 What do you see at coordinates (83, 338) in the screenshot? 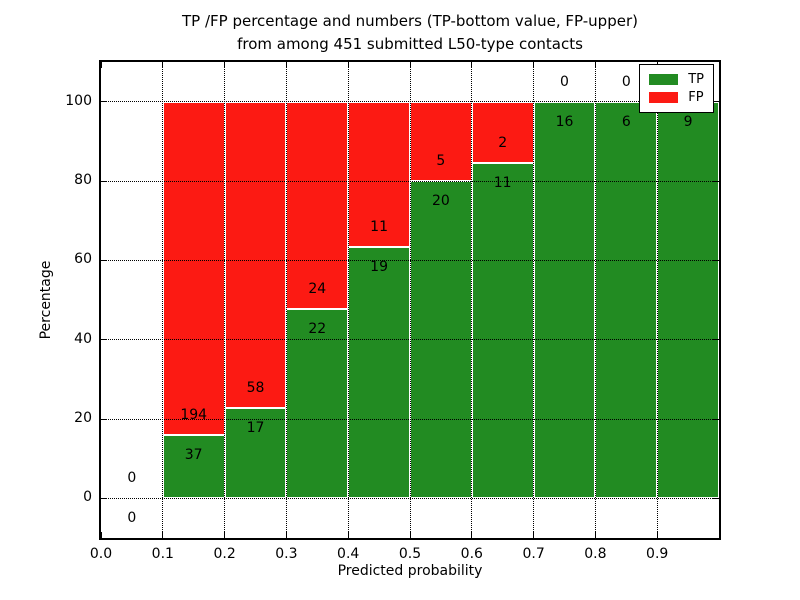
I see `y-tick-label: 40` at bounding box center [83, 338].